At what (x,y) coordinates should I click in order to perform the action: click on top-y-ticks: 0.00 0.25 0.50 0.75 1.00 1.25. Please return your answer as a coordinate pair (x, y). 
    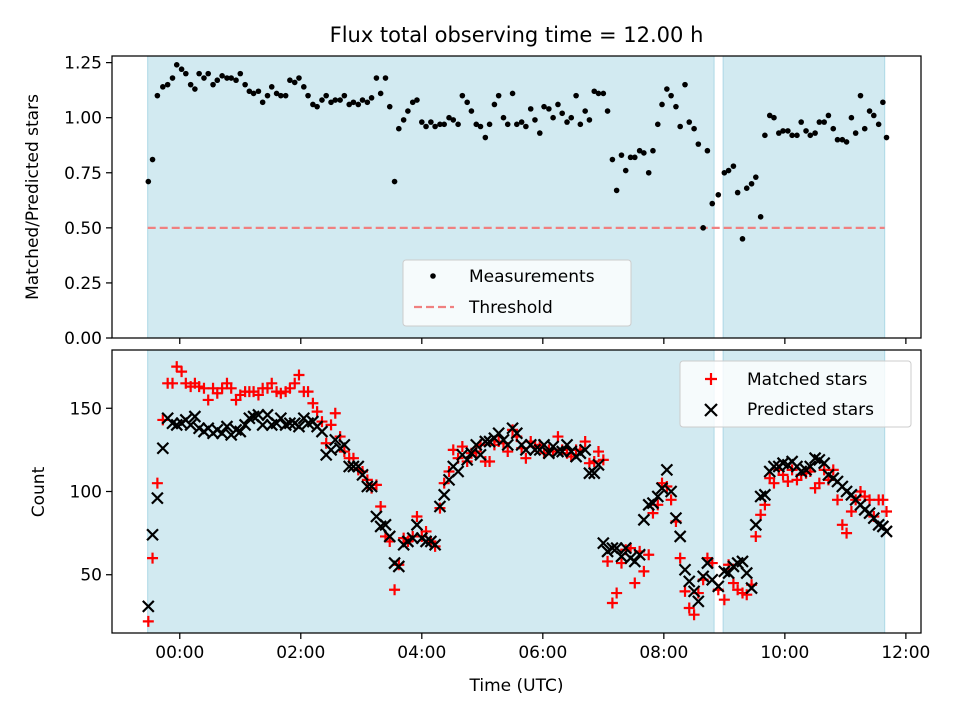
    Looking at the image, I should click on (88, 201).